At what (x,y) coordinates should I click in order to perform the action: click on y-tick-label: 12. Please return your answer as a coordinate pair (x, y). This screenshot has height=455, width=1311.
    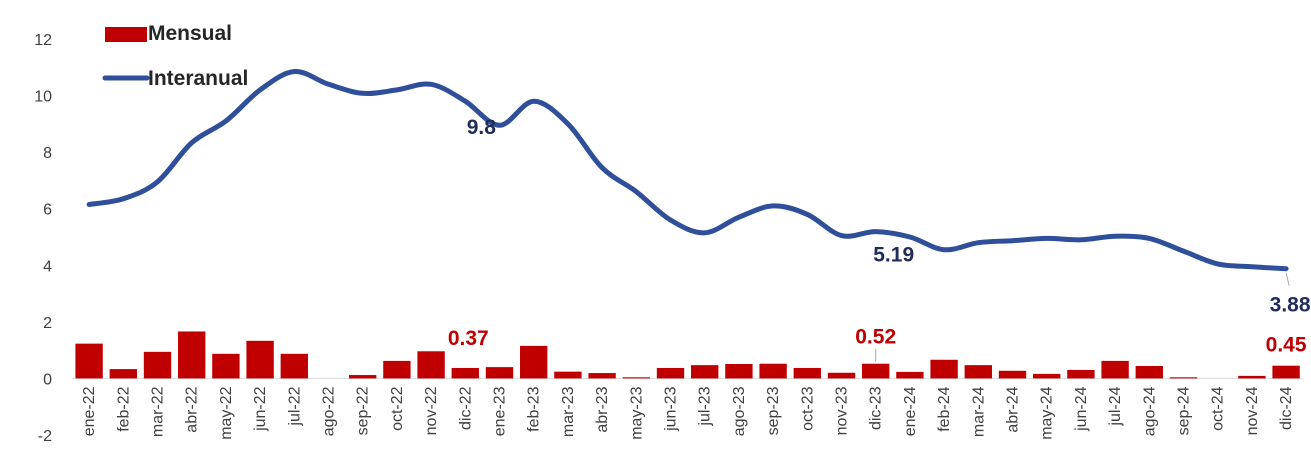
    Looking at the image, I should click on (43, 40).